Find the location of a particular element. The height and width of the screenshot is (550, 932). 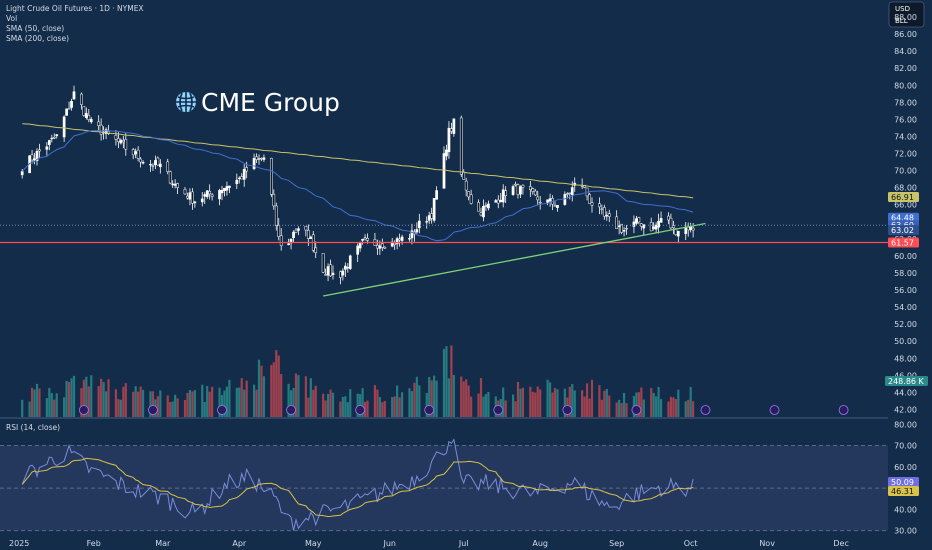

rsi-tag-text: 50.09 is located at coordinates (902, 482).